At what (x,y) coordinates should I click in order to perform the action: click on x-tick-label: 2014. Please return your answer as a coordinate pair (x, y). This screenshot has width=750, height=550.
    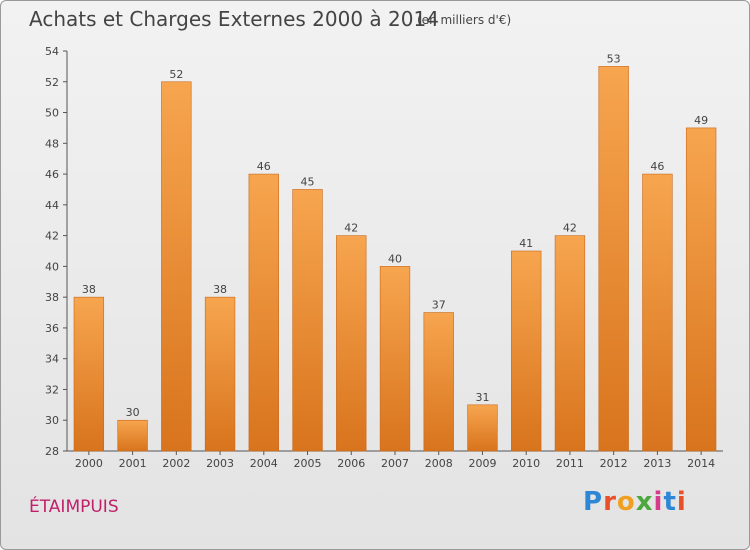
    Looking at the image, I should click on (701, 463).